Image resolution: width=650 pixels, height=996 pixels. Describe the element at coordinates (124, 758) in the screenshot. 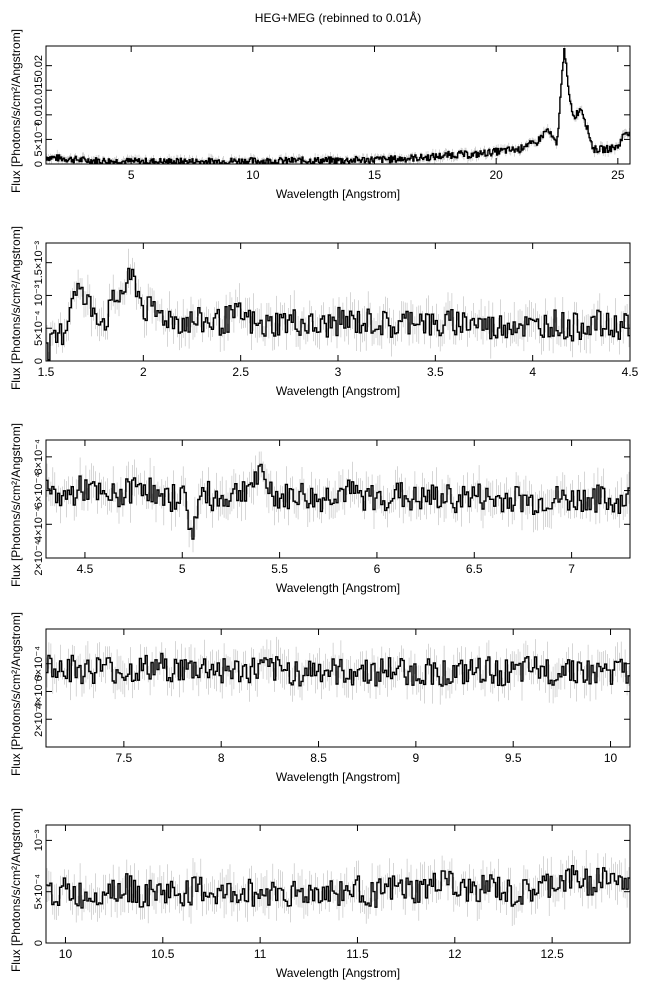

I see `x-tick-label: 7.5` at that location.